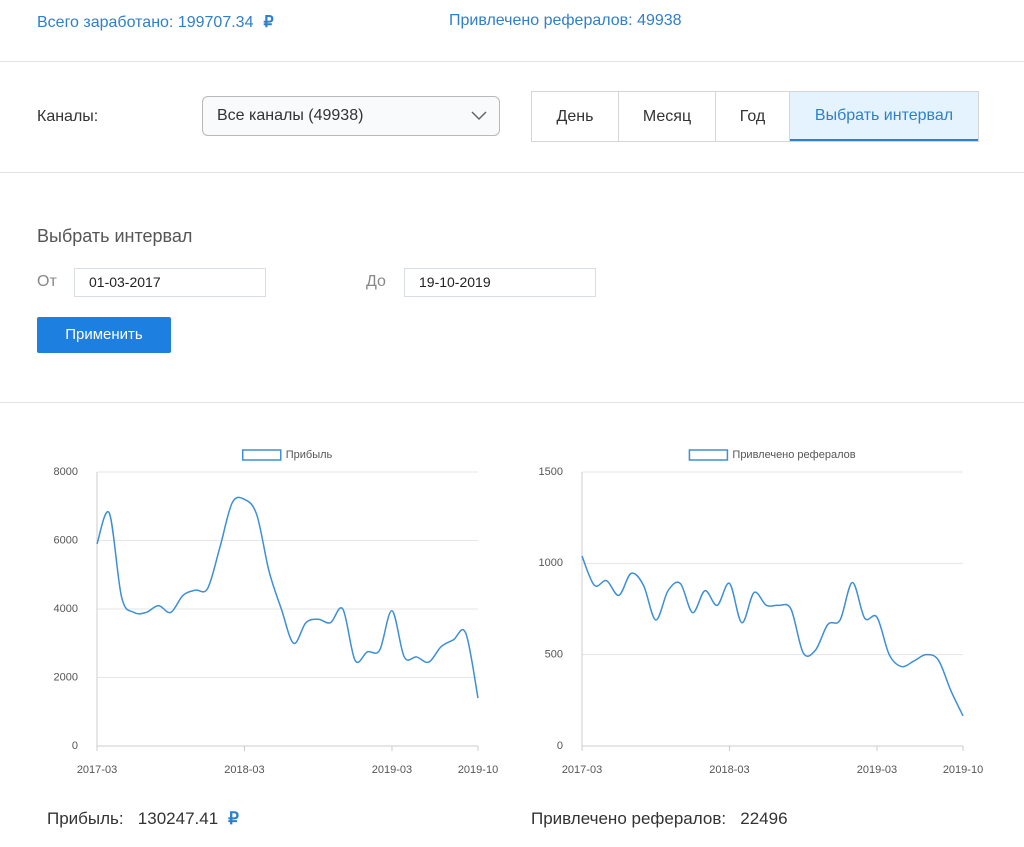 This screenshot has height=847, width=1024. What do you see at coordinates (659, 20) in the screenshot?
I see `referrals-value: 49938` at bounding box center [659, 20].